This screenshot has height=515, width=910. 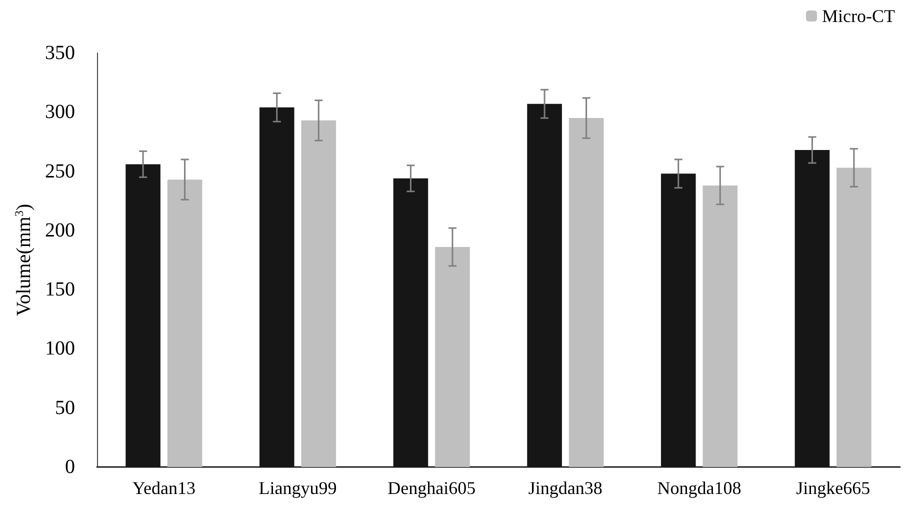 What do you see at coordinates (60, 171) in the screenshot?
I see `y-tick-label: 250` at bounding box center [60, 171].